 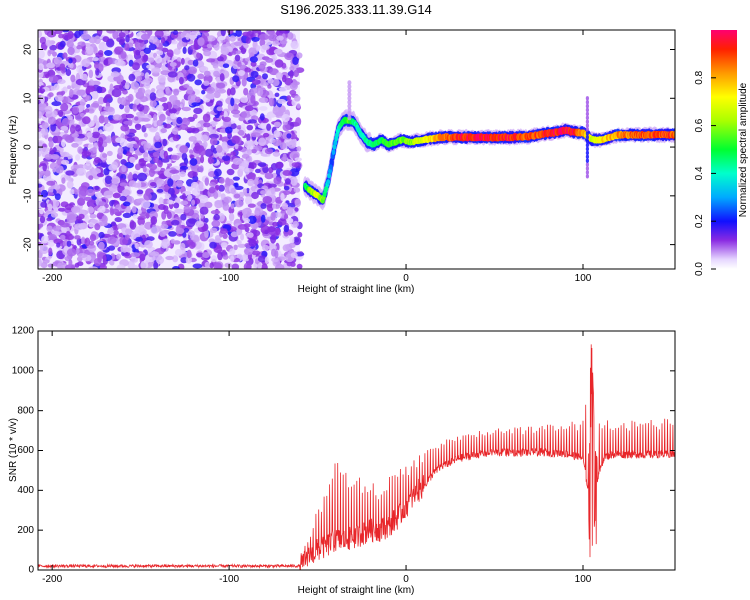 I want to click on snr-y-tick-label: 0, so click(x=31, y=570).